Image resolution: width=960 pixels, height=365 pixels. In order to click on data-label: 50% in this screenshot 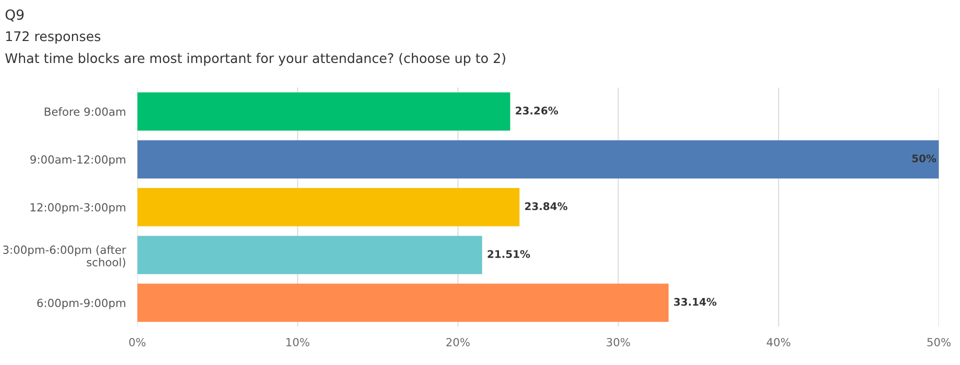, I will do `click(924, 158)`.